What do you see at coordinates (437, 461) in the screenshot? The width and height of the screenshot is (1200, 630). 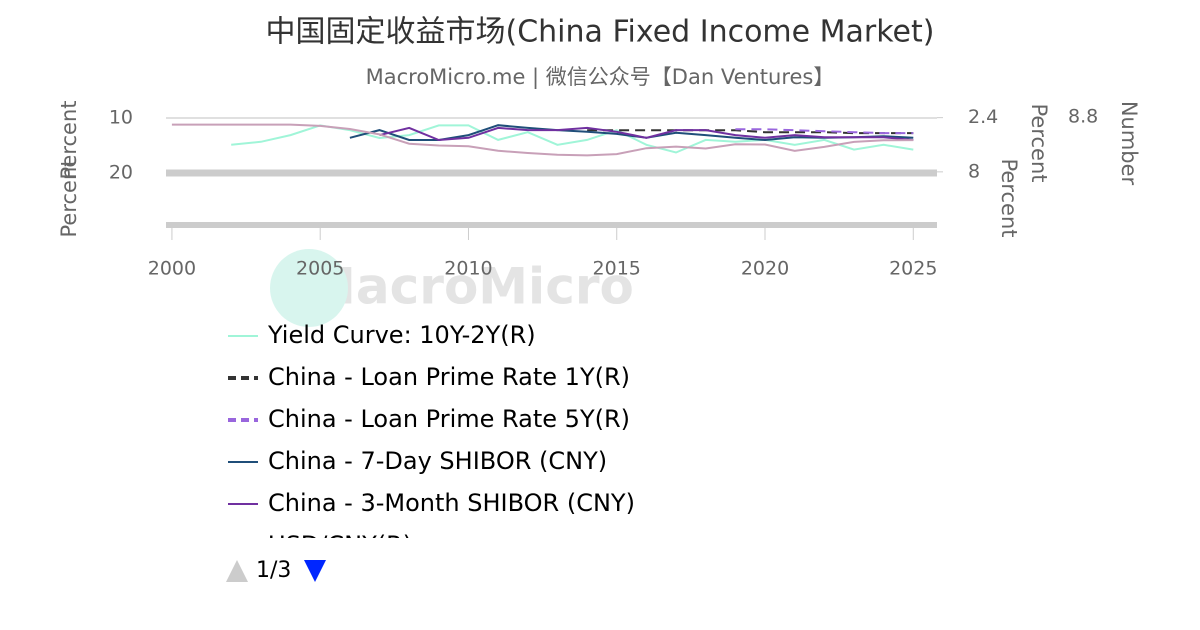 I see `legend-label: China - 7-Day SHIBOR (CNY)` at bounding box center [437, 461].